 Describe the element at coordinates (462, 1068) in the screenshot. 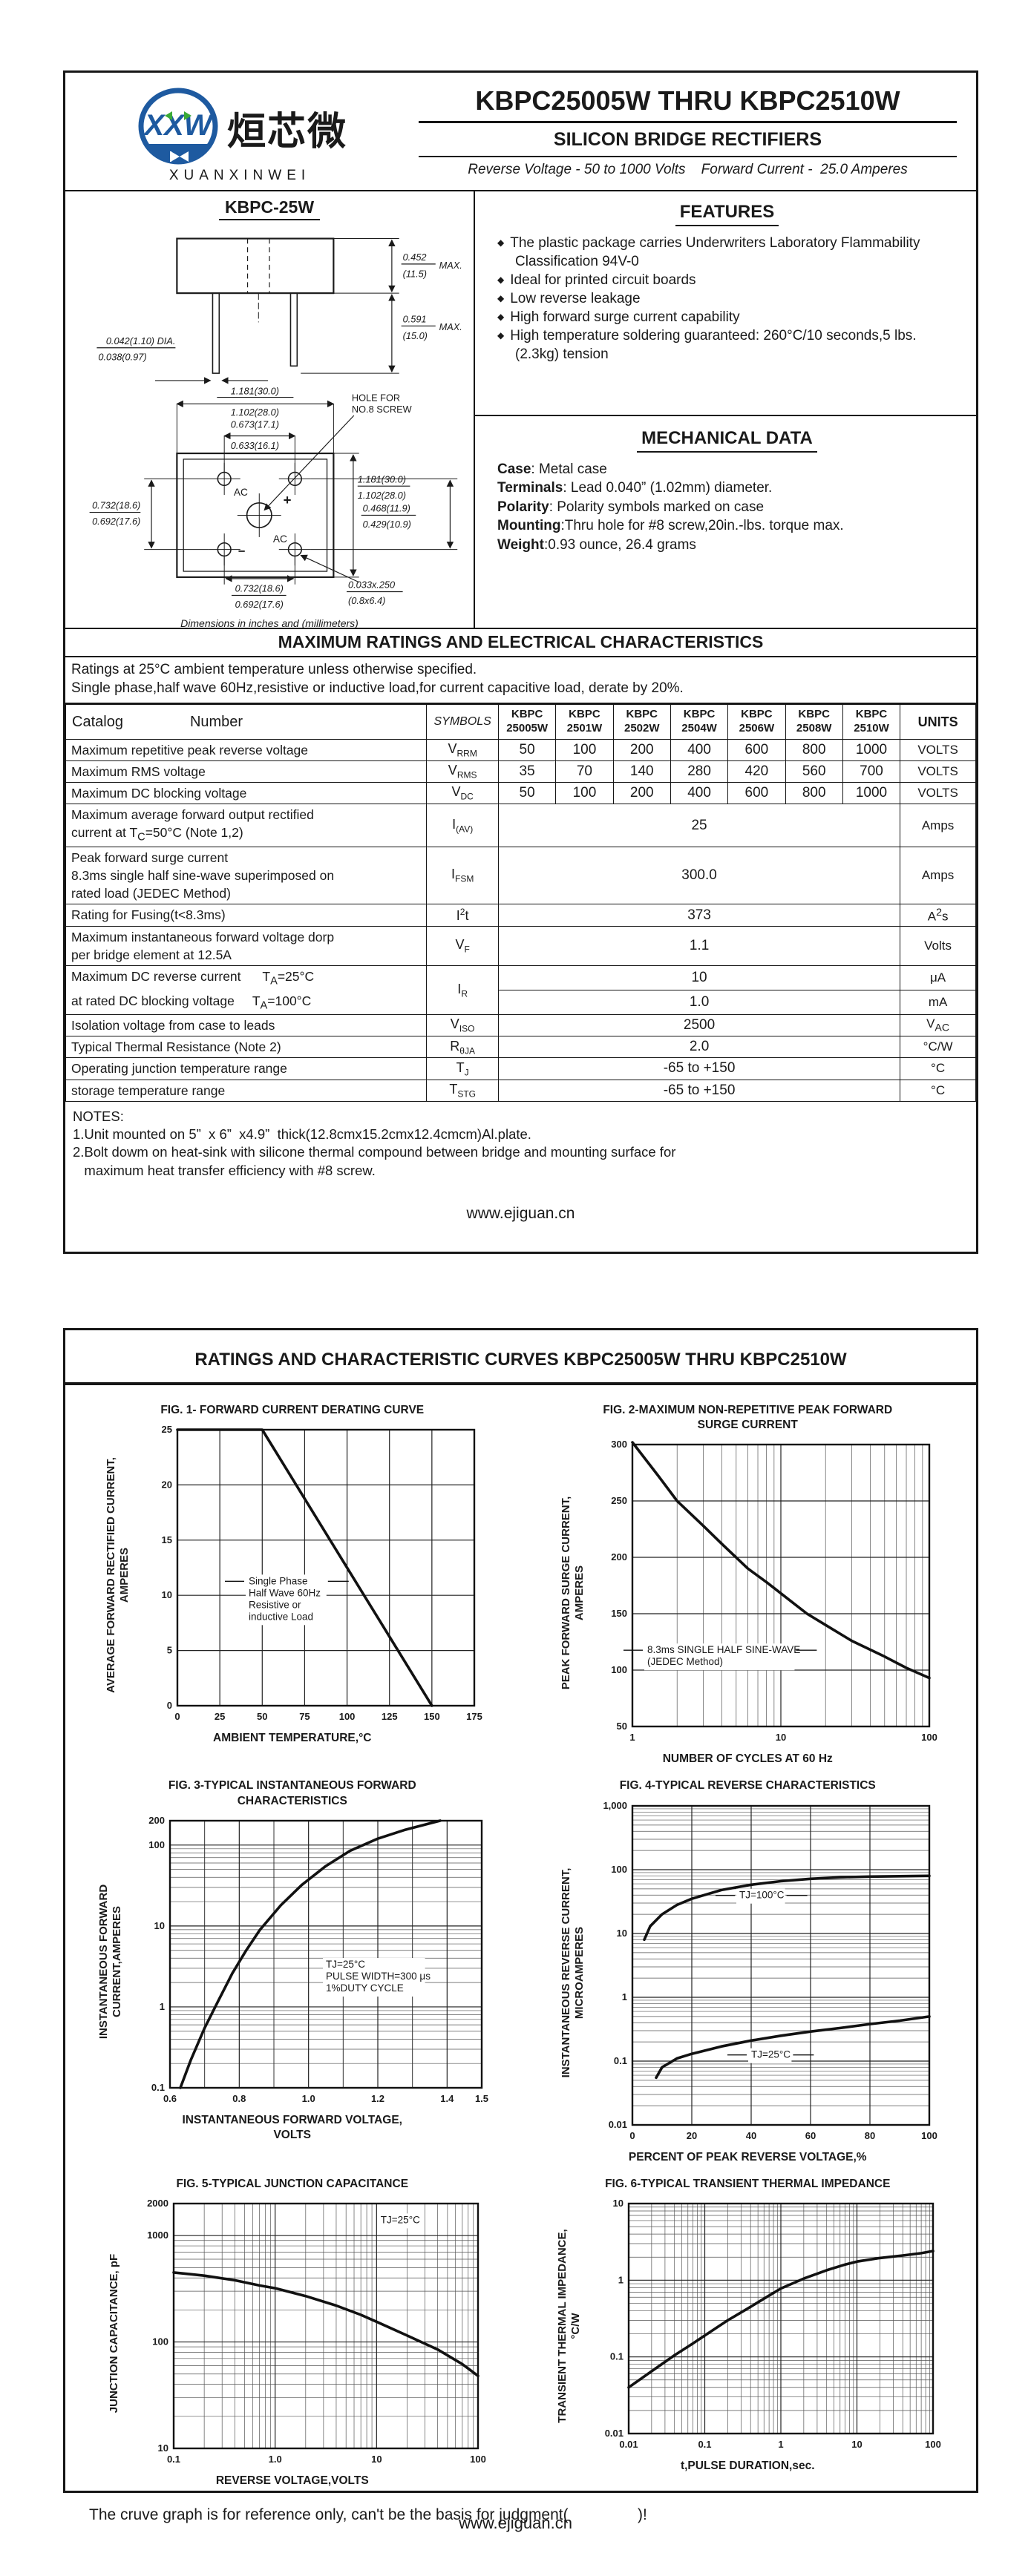

I see `row-symbol: TJ` at that location.